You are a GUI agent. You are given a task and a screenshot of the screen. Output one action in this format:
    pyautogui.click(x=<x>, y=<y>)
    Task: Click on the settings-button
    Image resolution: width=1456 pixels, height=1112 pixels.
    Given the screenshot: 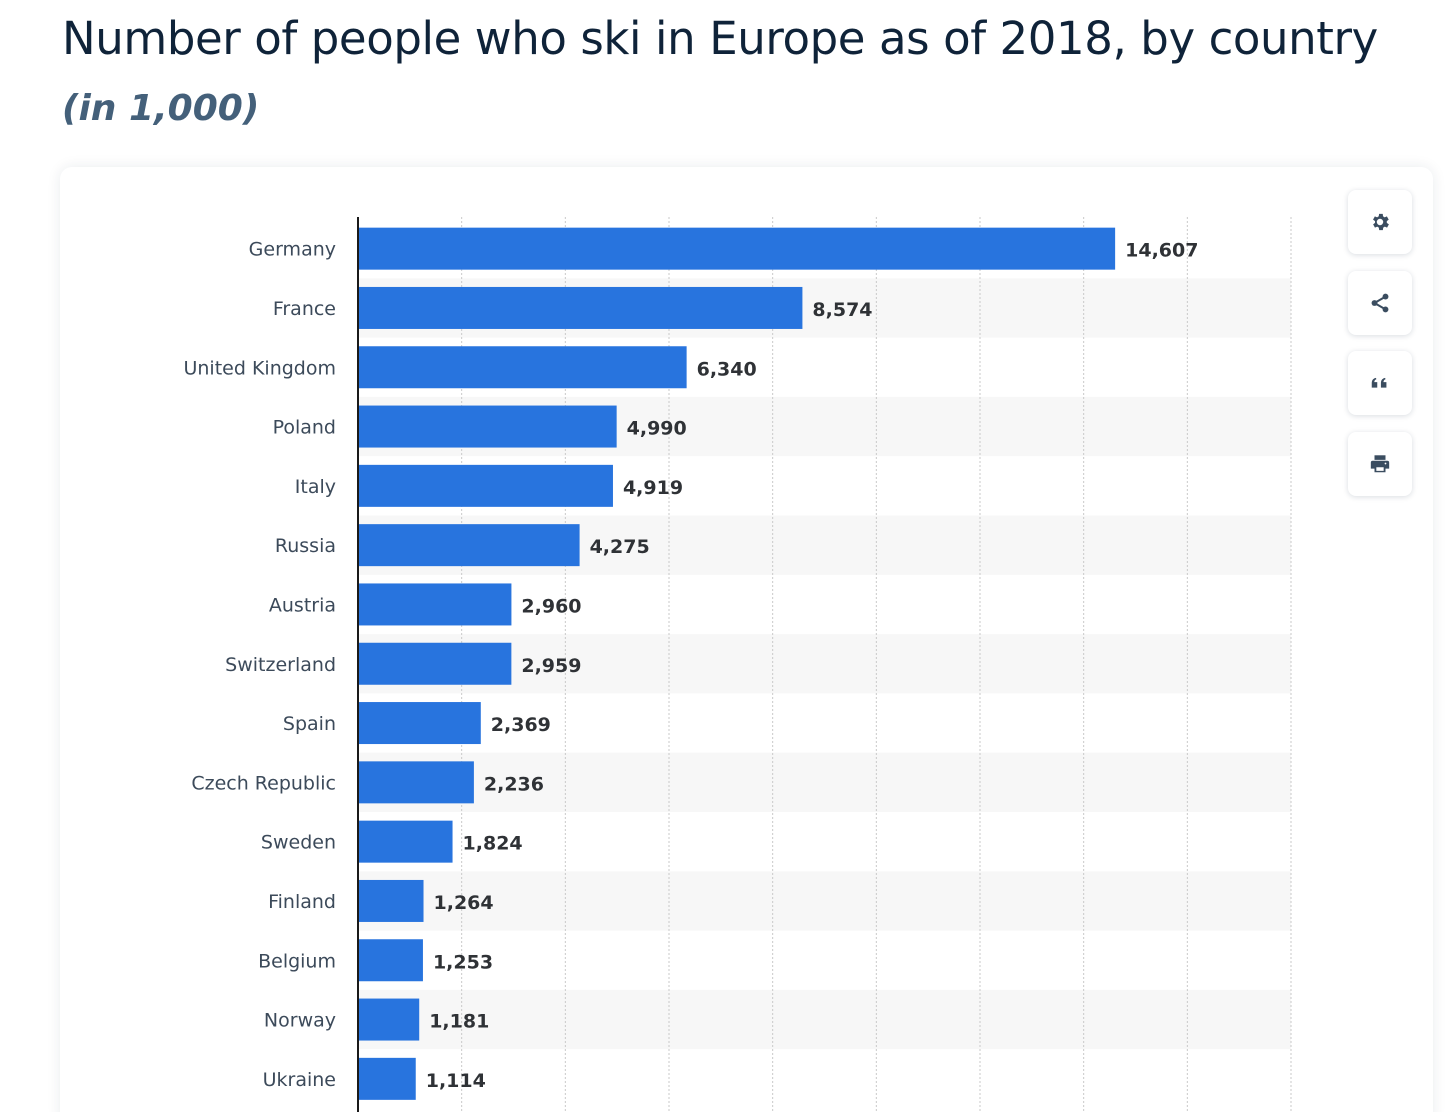 What is the action you would take?
    pyautogui.click(x=1380, y=222)
    